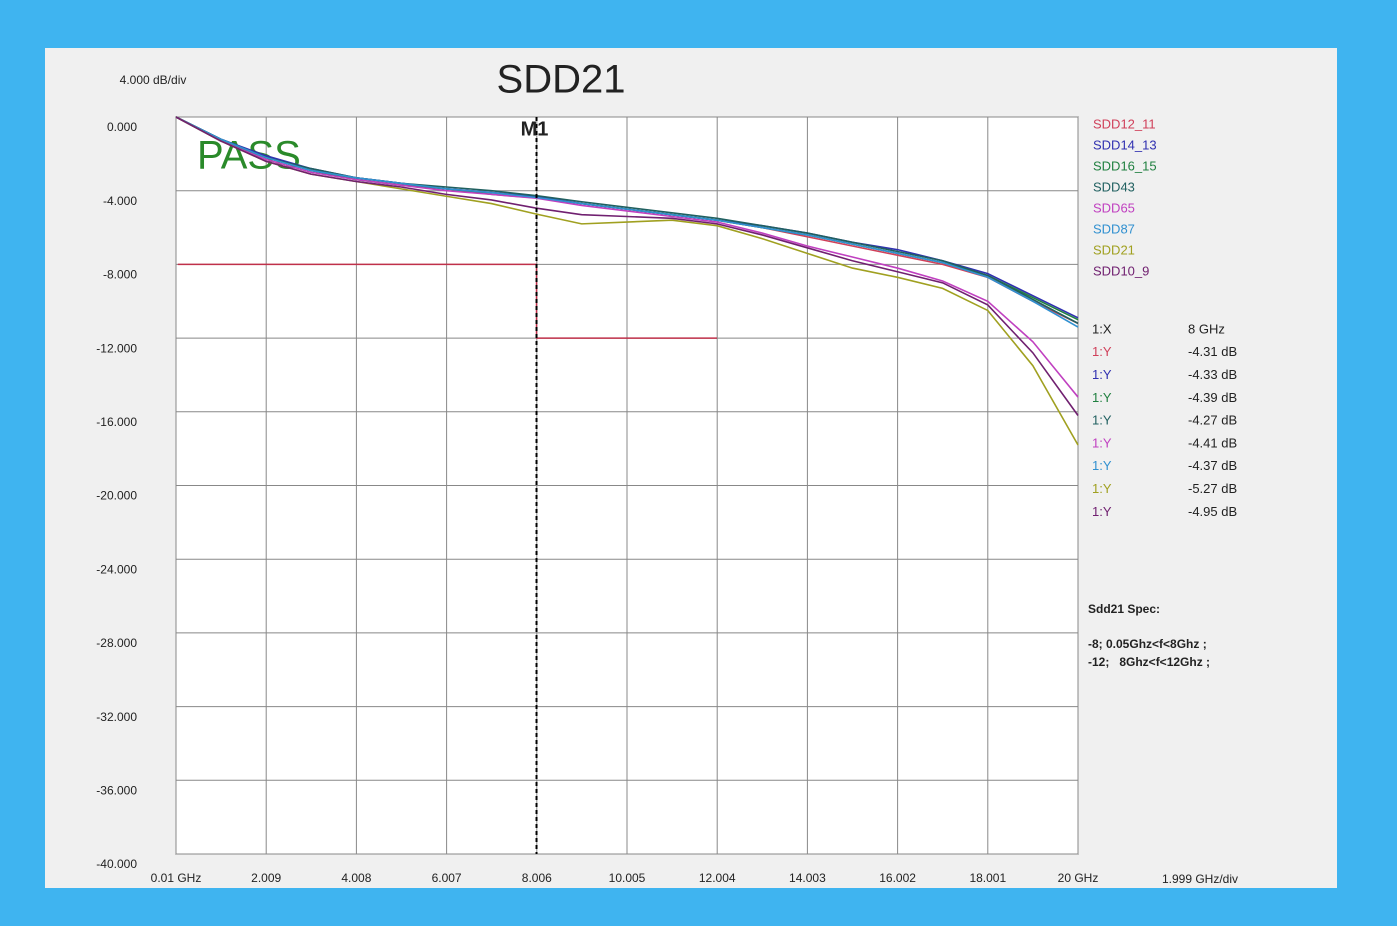 This screenshot has width=1397, height=926. Describe the element at coordinates (1212, 351) in the screenshot. I see `readout-value: -4.31 dB` at that location.